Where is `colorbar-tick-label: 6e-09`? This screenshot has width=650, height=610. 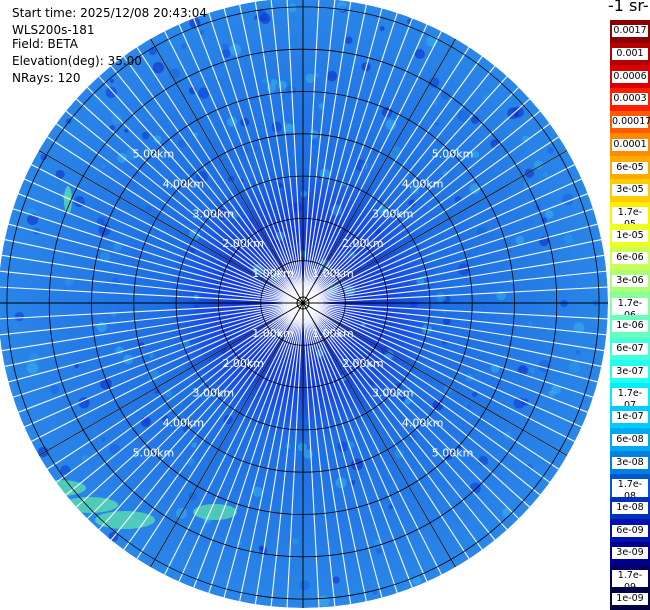 colorbar-tick-label: 6e-09 is located at coordinates (630, 530).